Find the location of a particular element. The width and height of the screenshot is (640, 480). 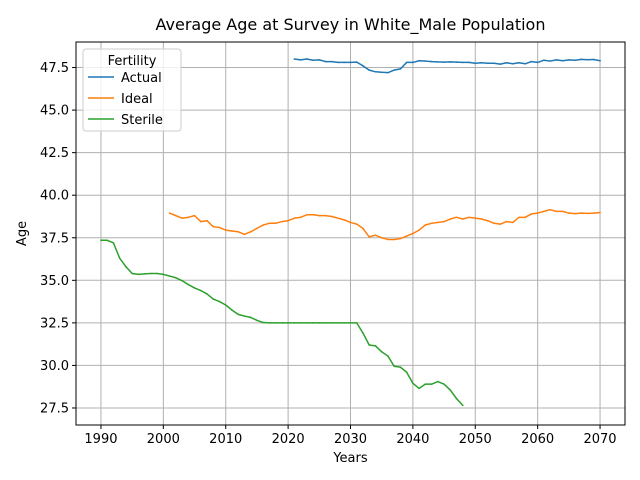

y-tick-label: 30.0 is located at coordinates (54, 366).